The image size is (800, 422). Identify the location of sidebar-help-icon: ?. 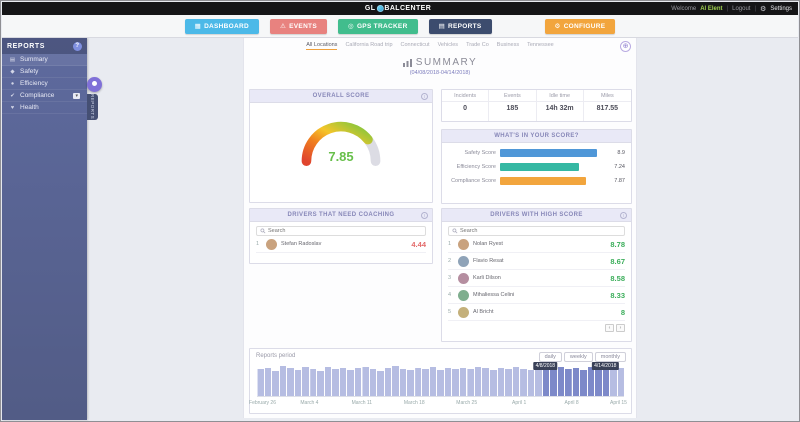
(77, 46).